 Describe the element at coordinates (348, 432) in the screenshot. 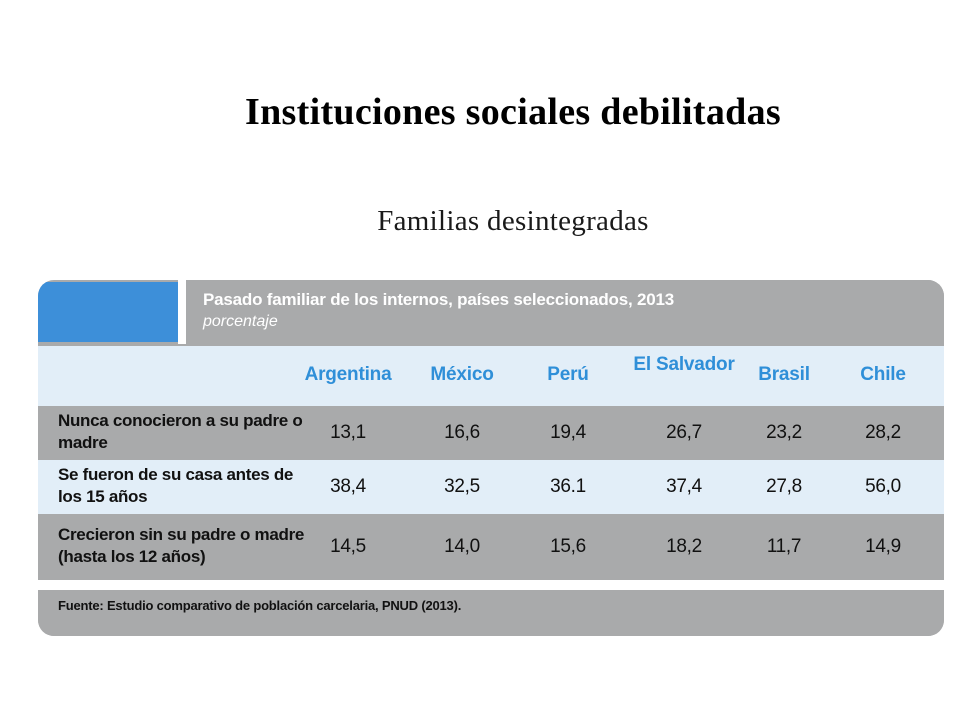

I see `table-cell: 13,1` at that location.